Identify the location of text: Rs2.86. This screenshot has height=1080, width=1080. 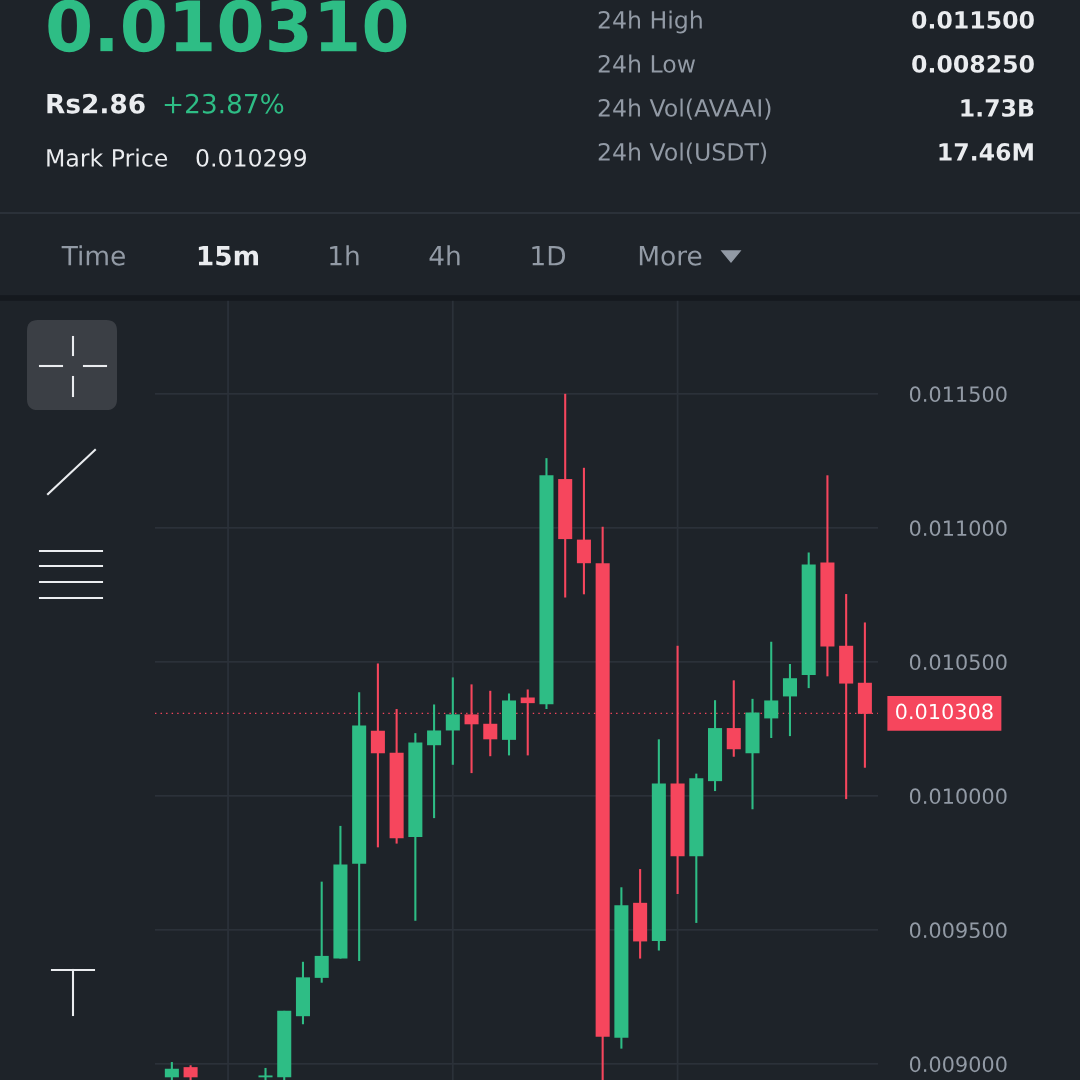
(96, 103).